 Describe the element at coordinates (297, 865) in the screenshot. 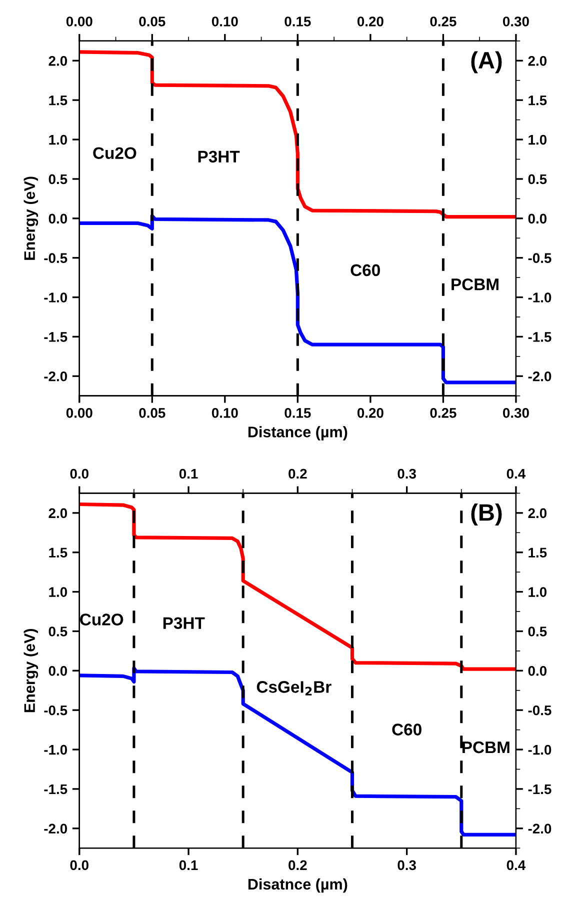

I see `x-tick-label: 0.2` at that location.